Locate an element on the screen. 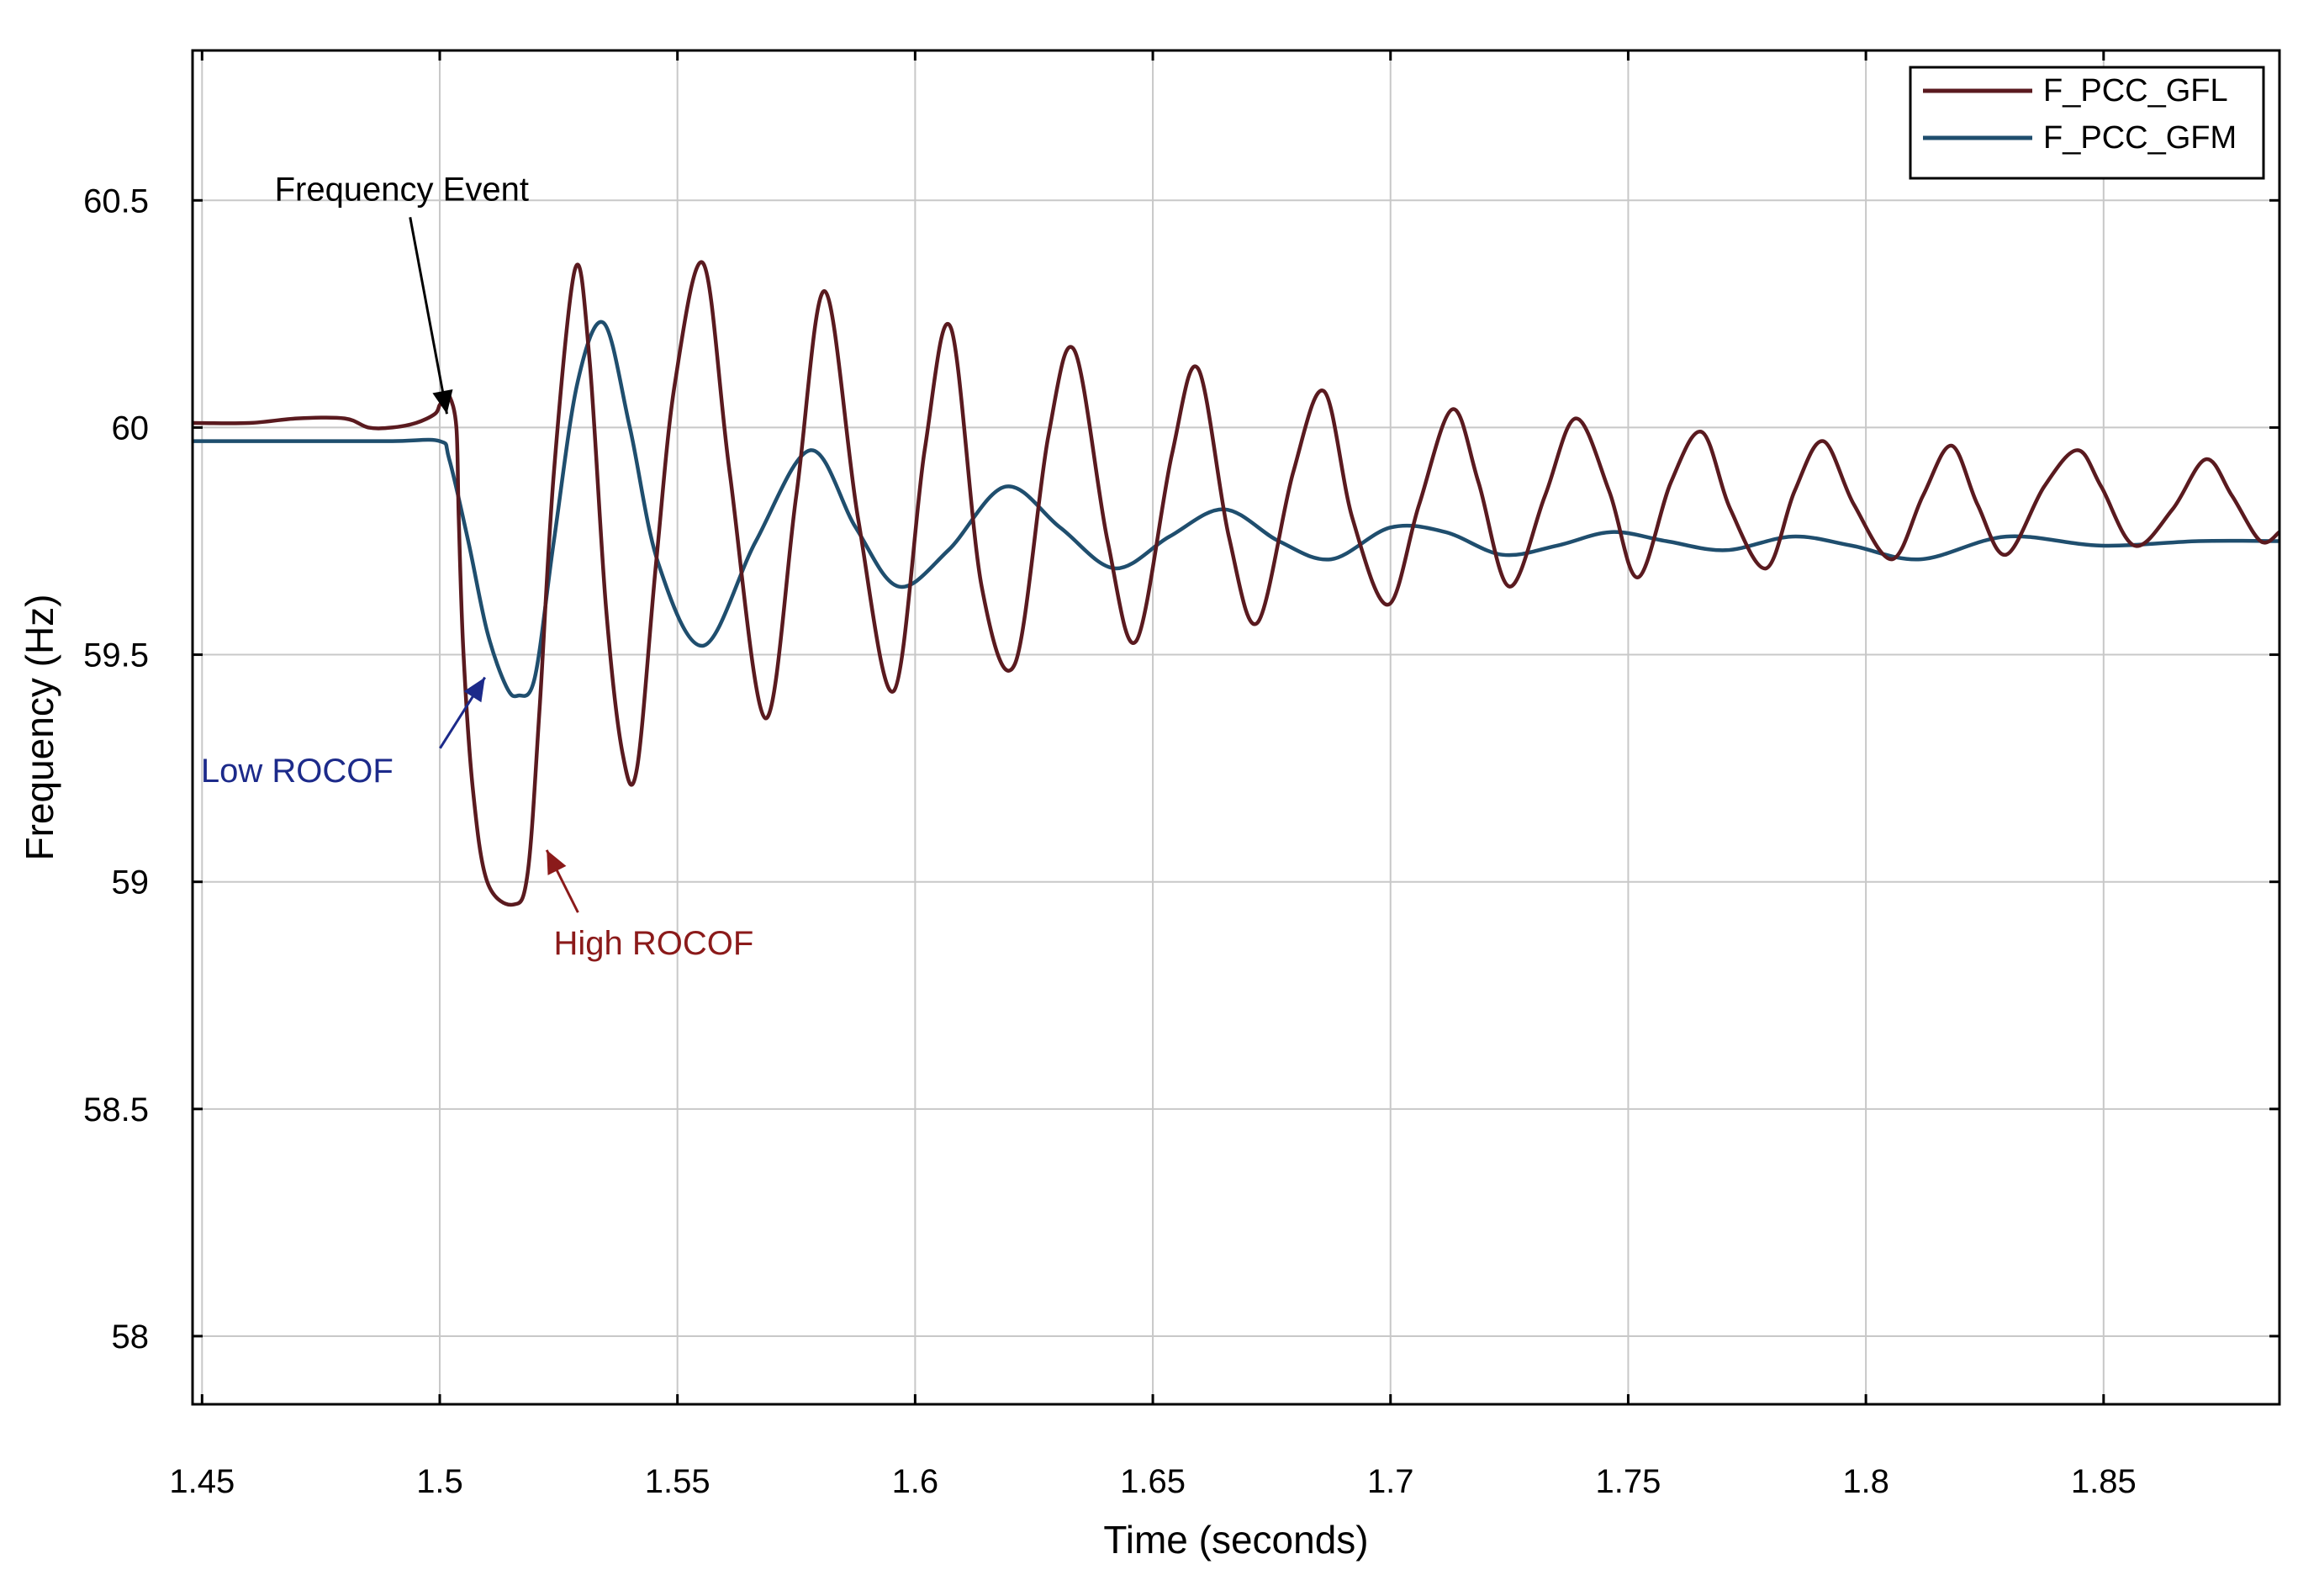 This screenshot has height=1596, width=2319. annotation-arrow-high-rocof-head is located at coordinates (557, 862).